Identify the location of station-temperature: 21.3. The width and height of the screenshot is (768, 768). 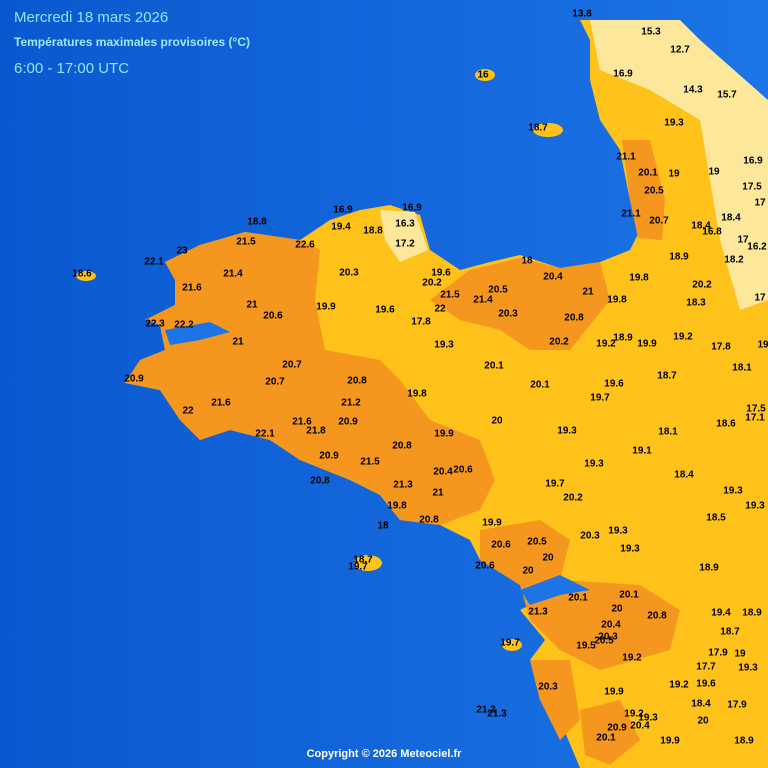
(403, 485).